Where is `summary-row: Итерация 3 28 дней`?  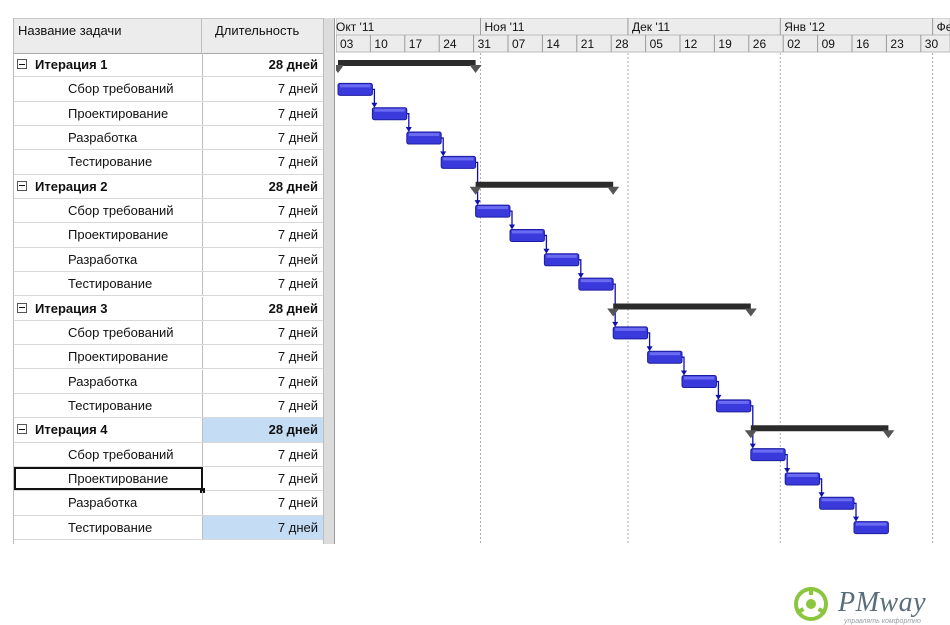
summary-row: Итерация 3 28 дней is located at coordinates (169, 308).